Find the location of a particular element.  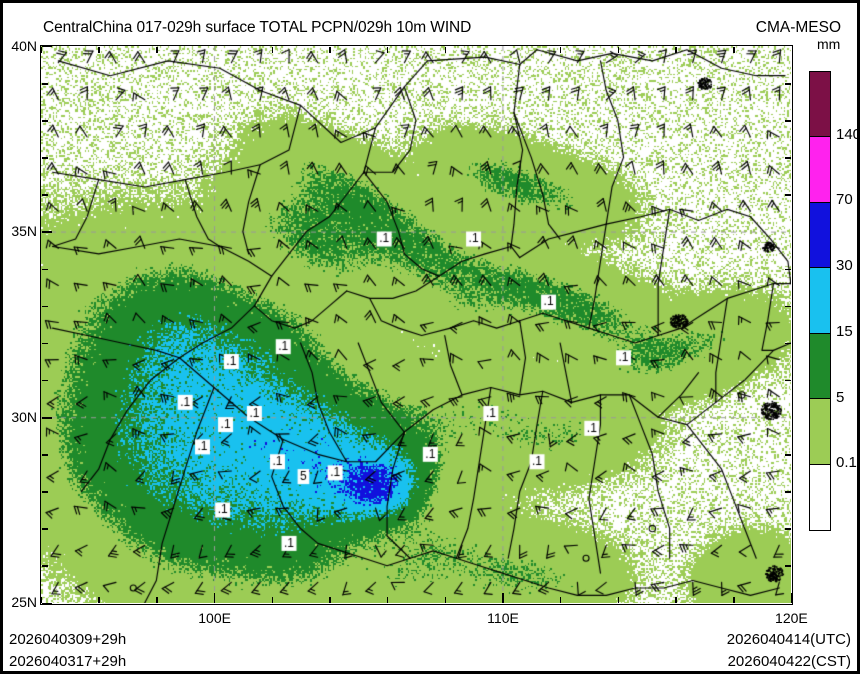

colorbar-tick-label-0.1: 0.1 is located at coordinates (846, 463).